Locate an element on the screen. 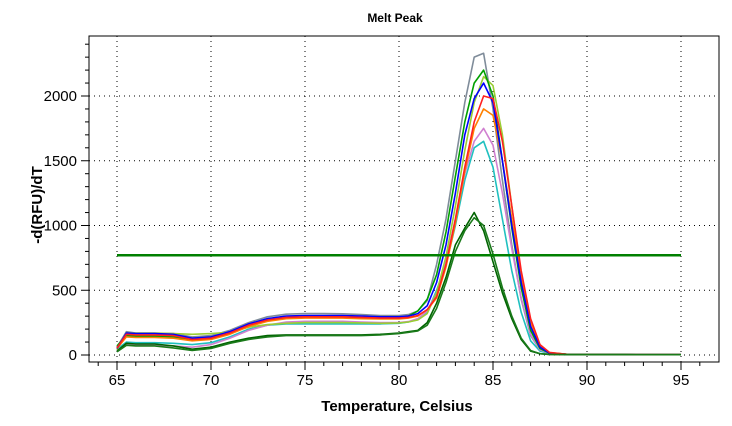  x-tick-label: 65 is located at coordinates (117, 380).